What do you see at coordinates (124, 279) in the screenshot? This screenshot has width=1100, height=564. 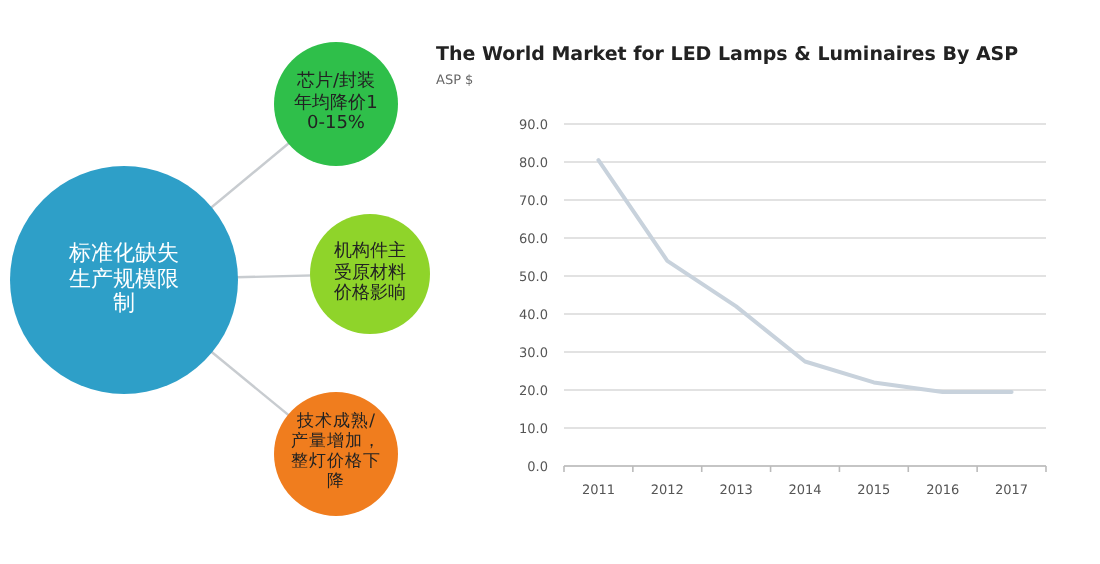 I see `text: 标准化缺失生产规模限制` at bounding box center [124, 279].